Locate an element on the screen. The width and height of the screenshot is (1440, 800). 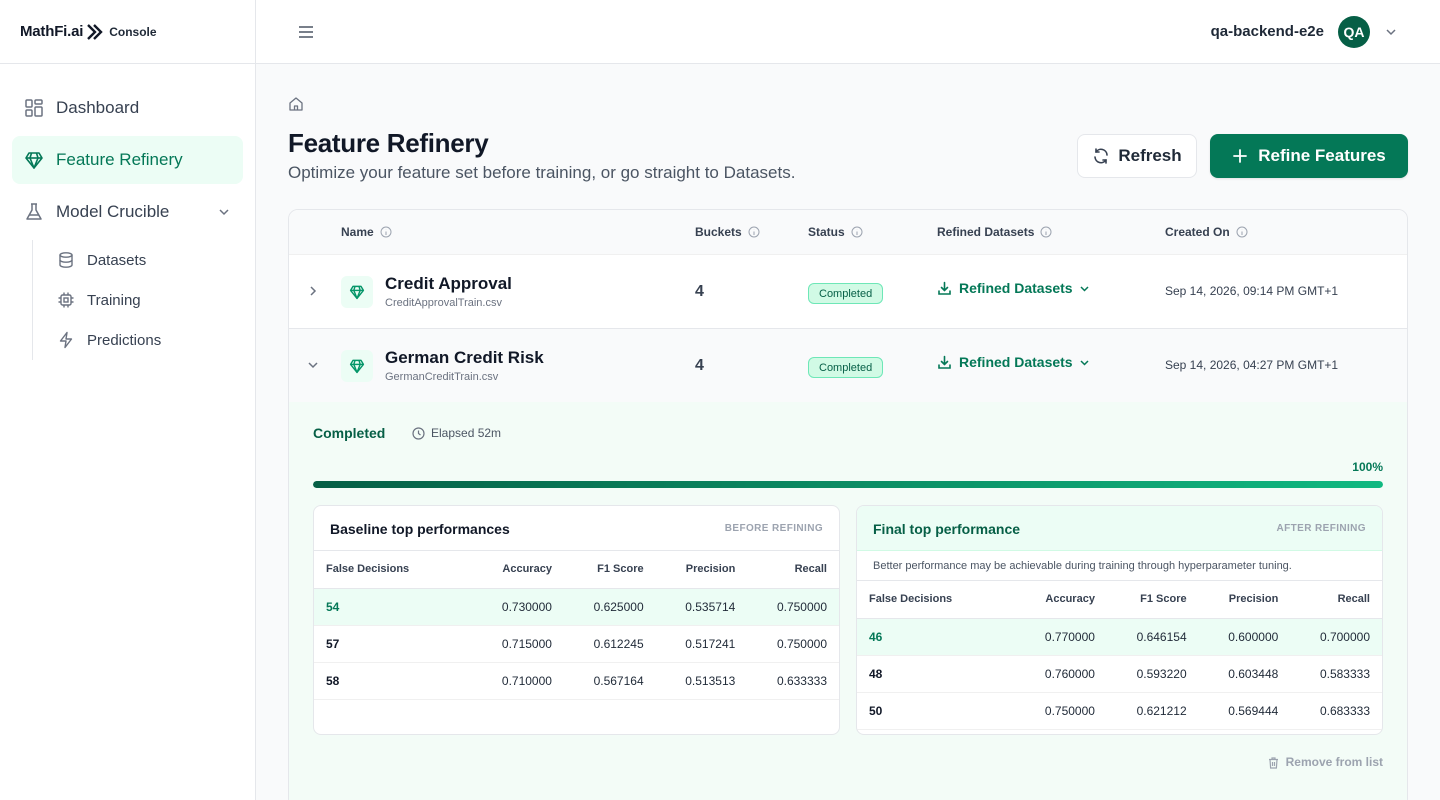
column-created-on: Created On is located at coordinates (1206, 232).